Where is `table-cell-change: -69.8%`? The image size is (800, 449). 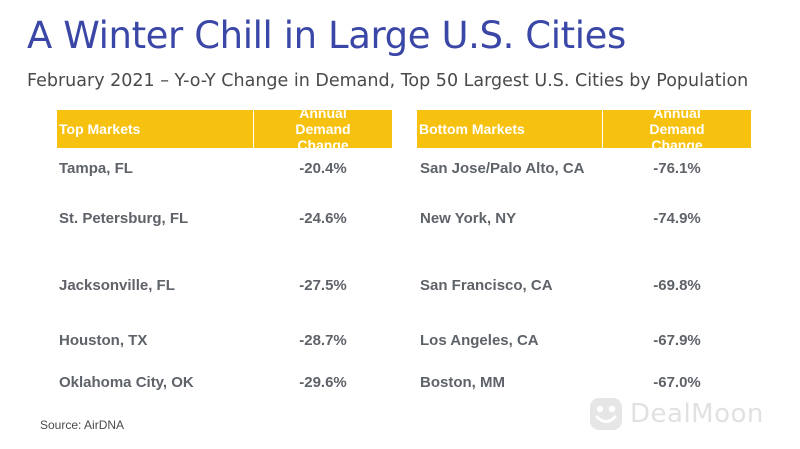
table-cell-change: -69.8% is located at coordinates (677, 285).